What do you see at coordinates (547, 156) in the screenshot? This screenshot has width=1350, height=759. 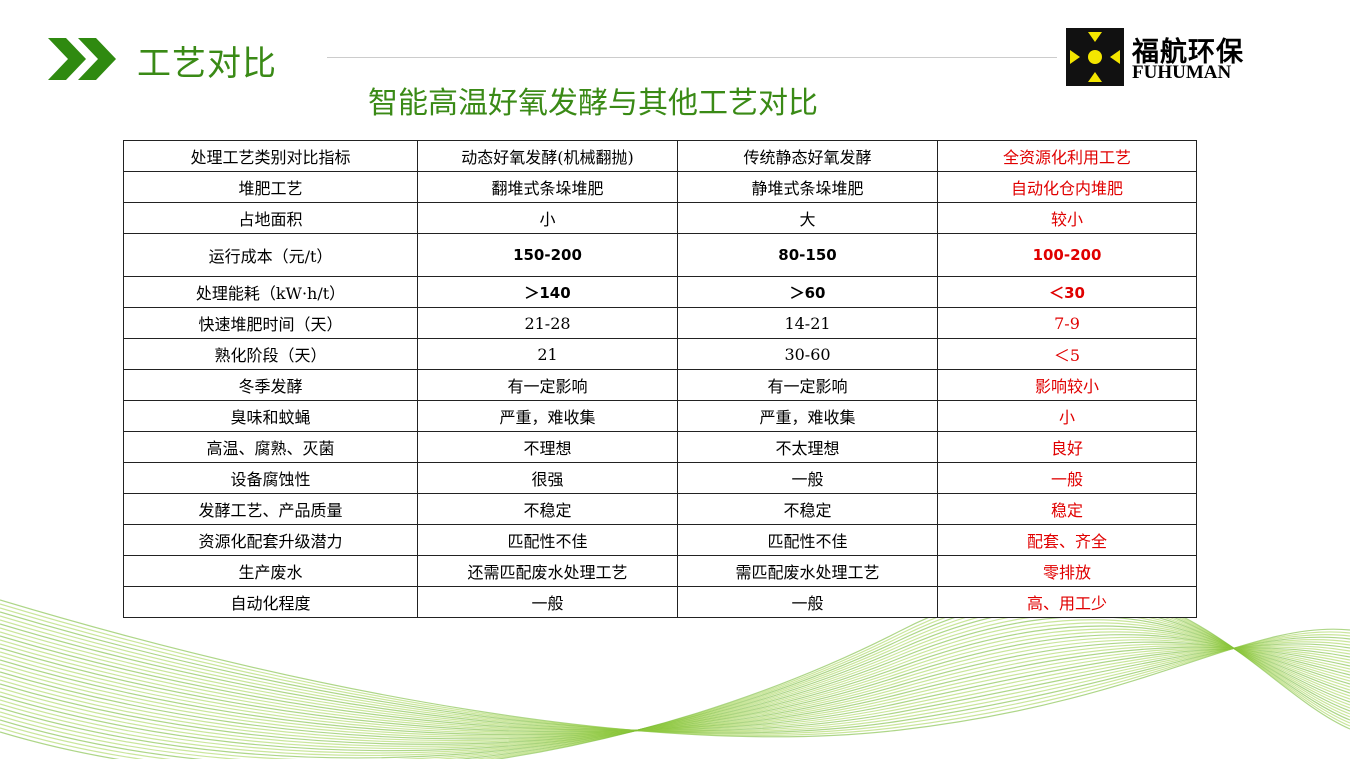 I see `table-cell: 动态好氧发酵(机械翻抛)` at bounding box center [547, 156].